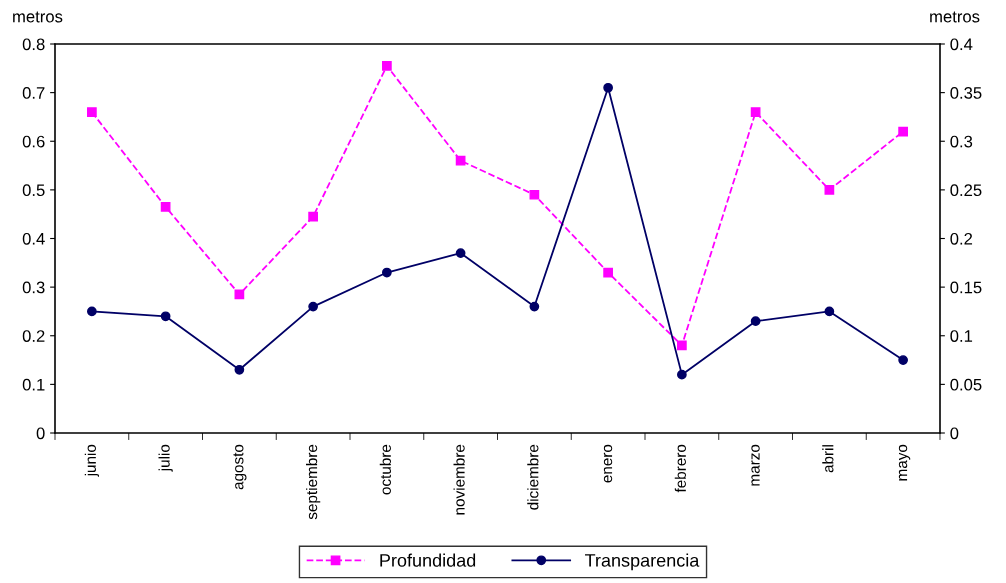 This screenshot has height=583, width=1006. I want to click on y-tick-label: 0.4, so click(33, 238).